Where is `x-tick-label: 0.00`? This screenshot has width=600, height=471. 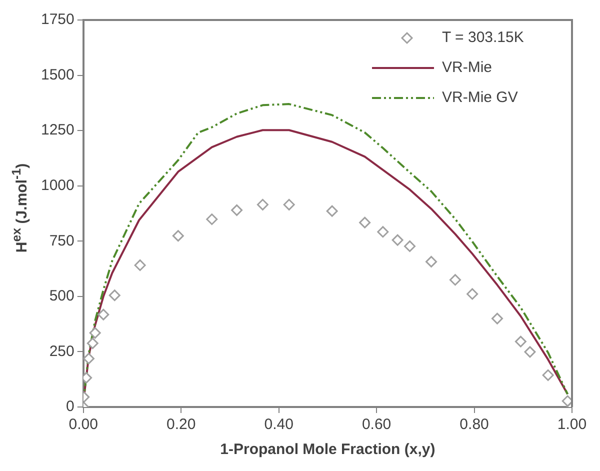
x-tick-label: 0.00 is located at coordinates (83, 425).